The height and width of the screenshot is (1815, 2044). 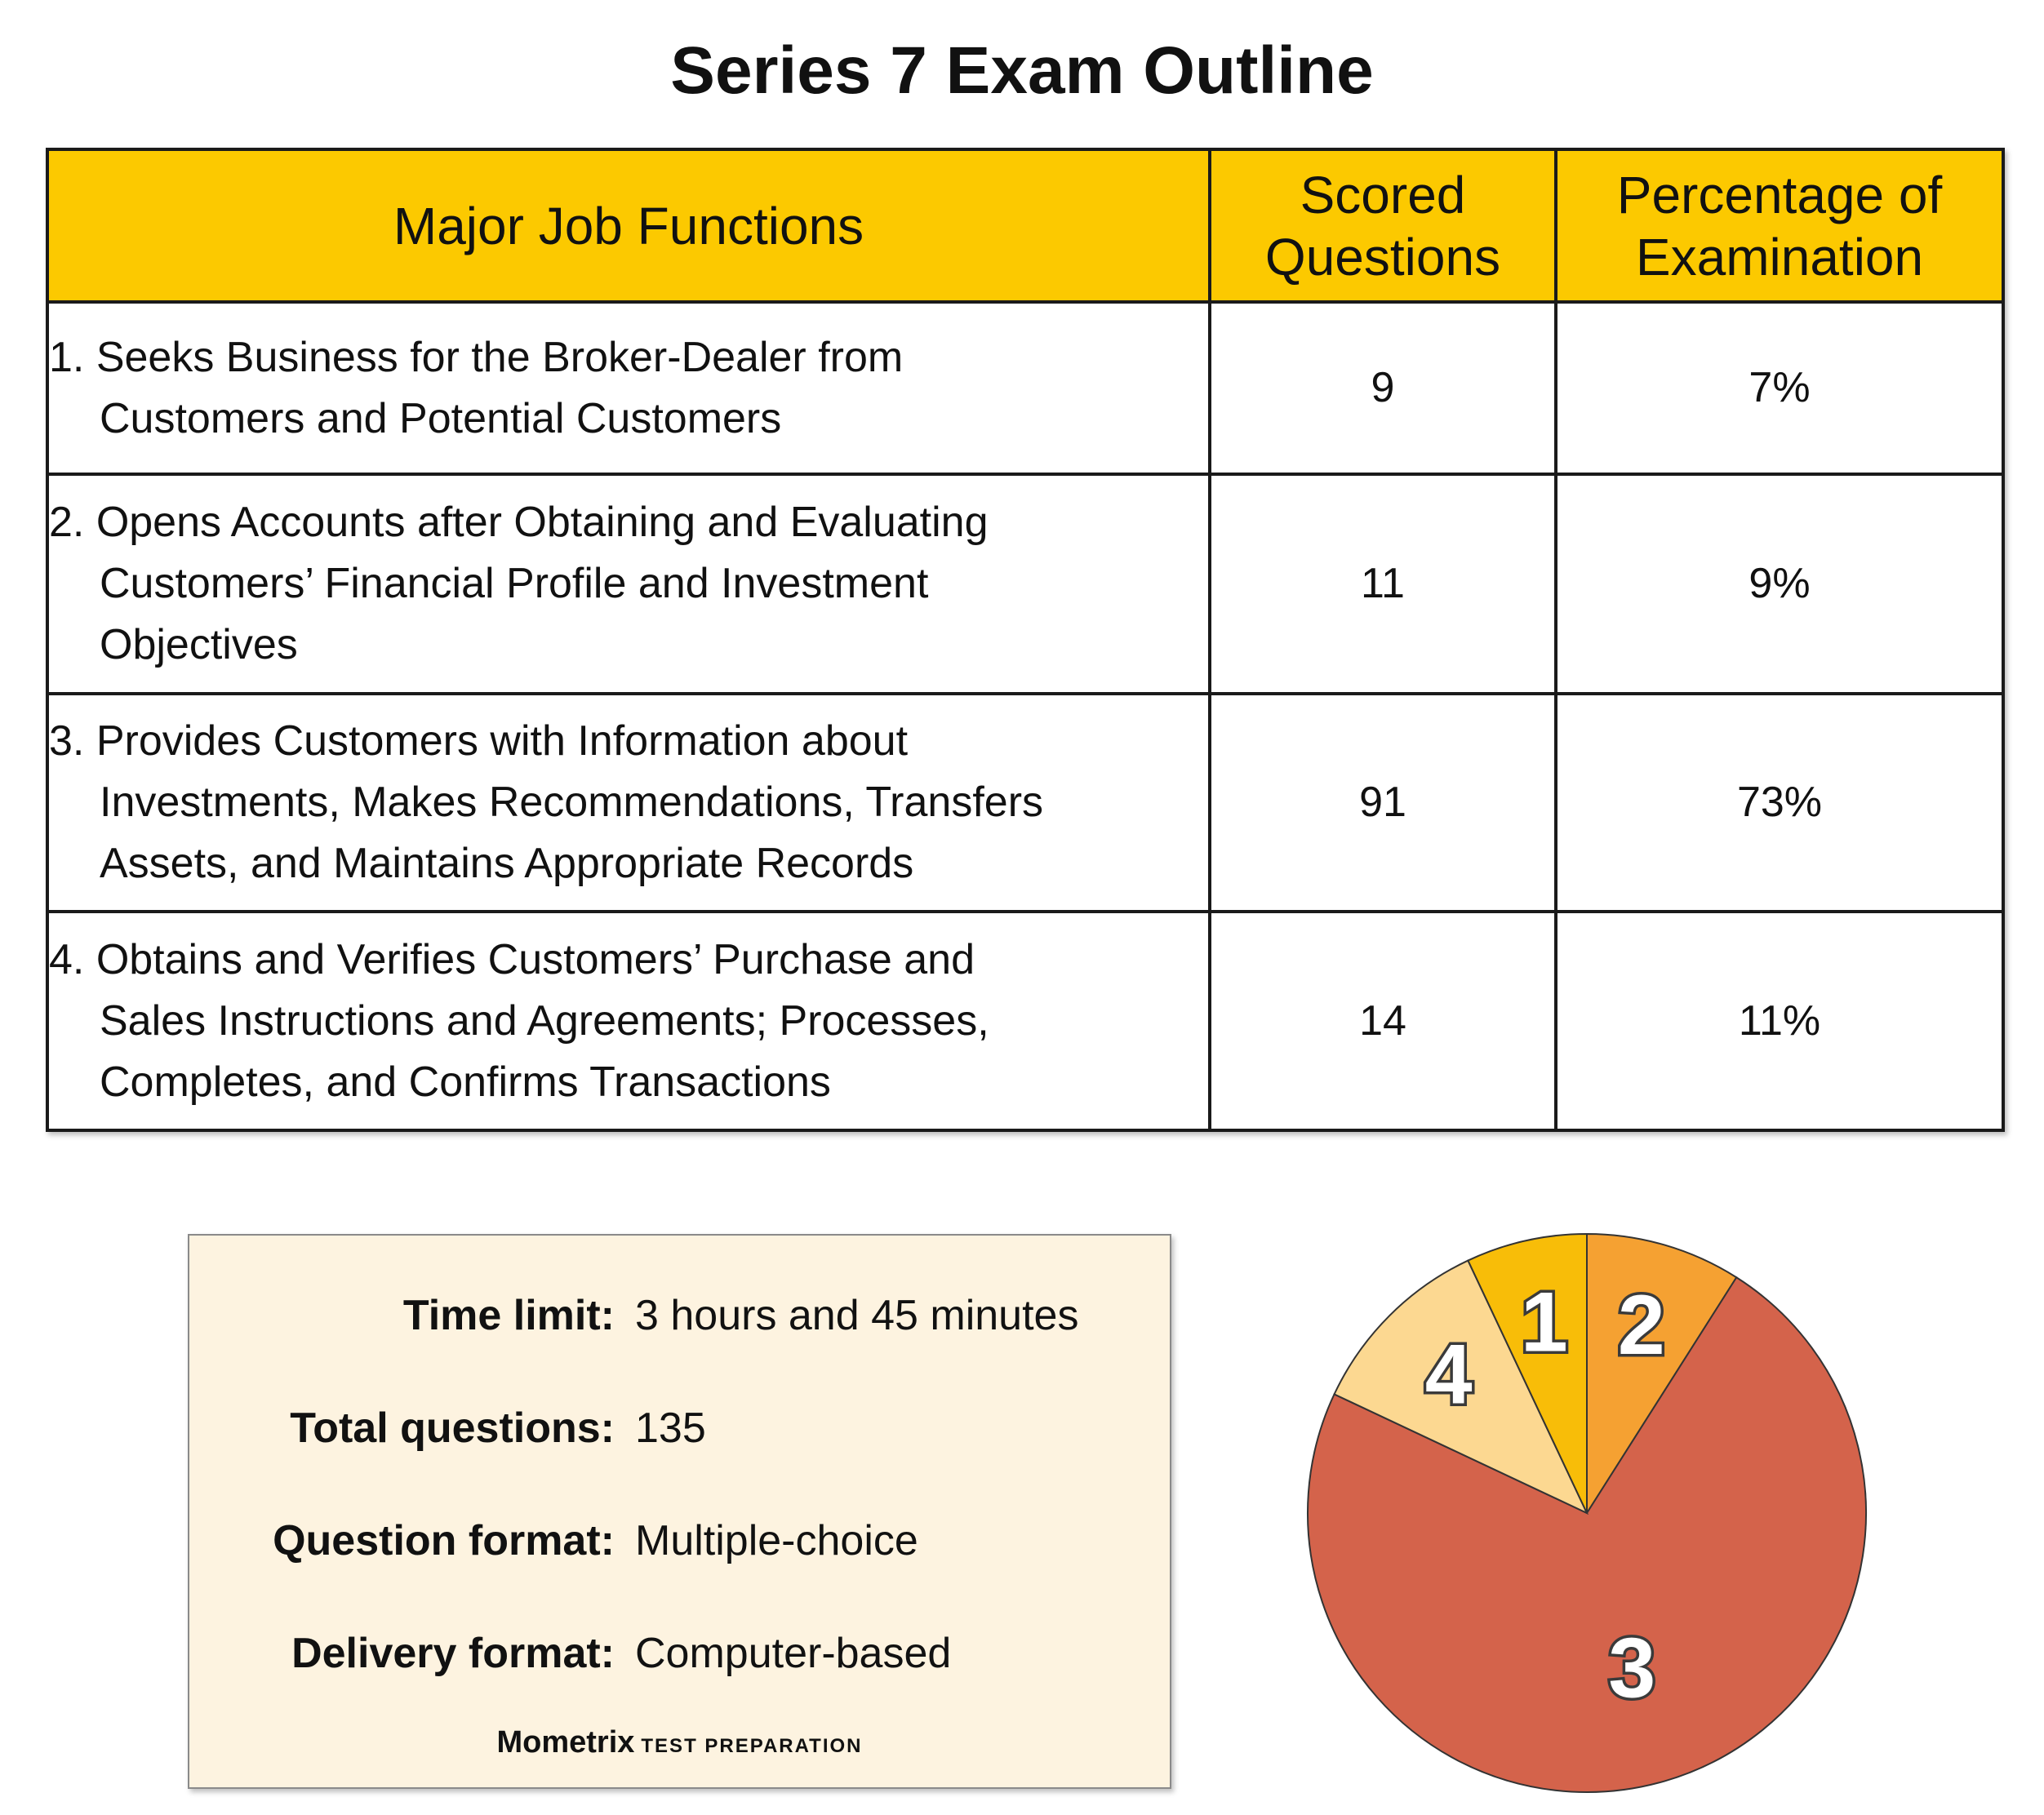 I want to click on title: Series 7 Exam Outline, so click(x=1022, y=70).